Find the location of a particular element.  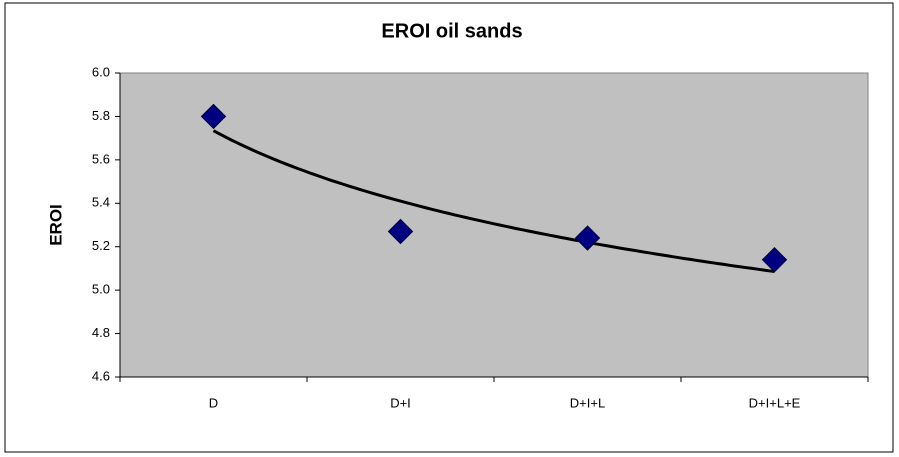

y-axis-label: EROI is located at coordinates (55, 225).